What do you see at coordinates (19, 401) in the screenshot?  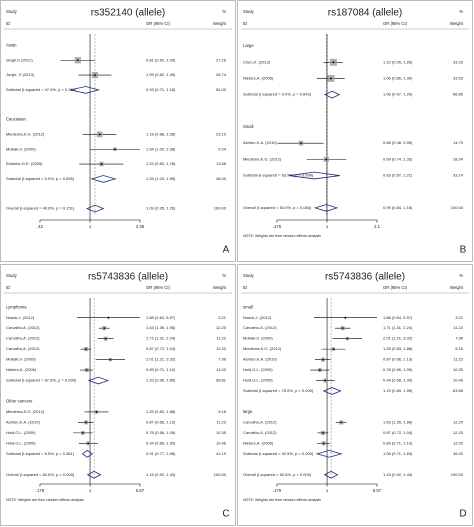 I see `group-label: Other cancers` at bounding box center [19, 401].